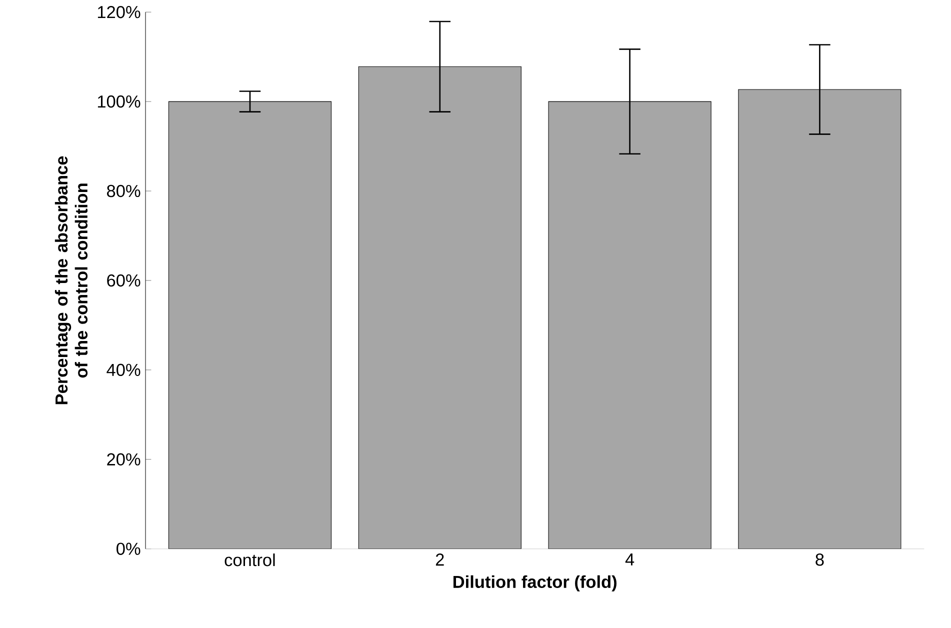  Describe the element at coordinates (119, 101) in the screenshot. I see `y-tick-label: 100%` at that location.